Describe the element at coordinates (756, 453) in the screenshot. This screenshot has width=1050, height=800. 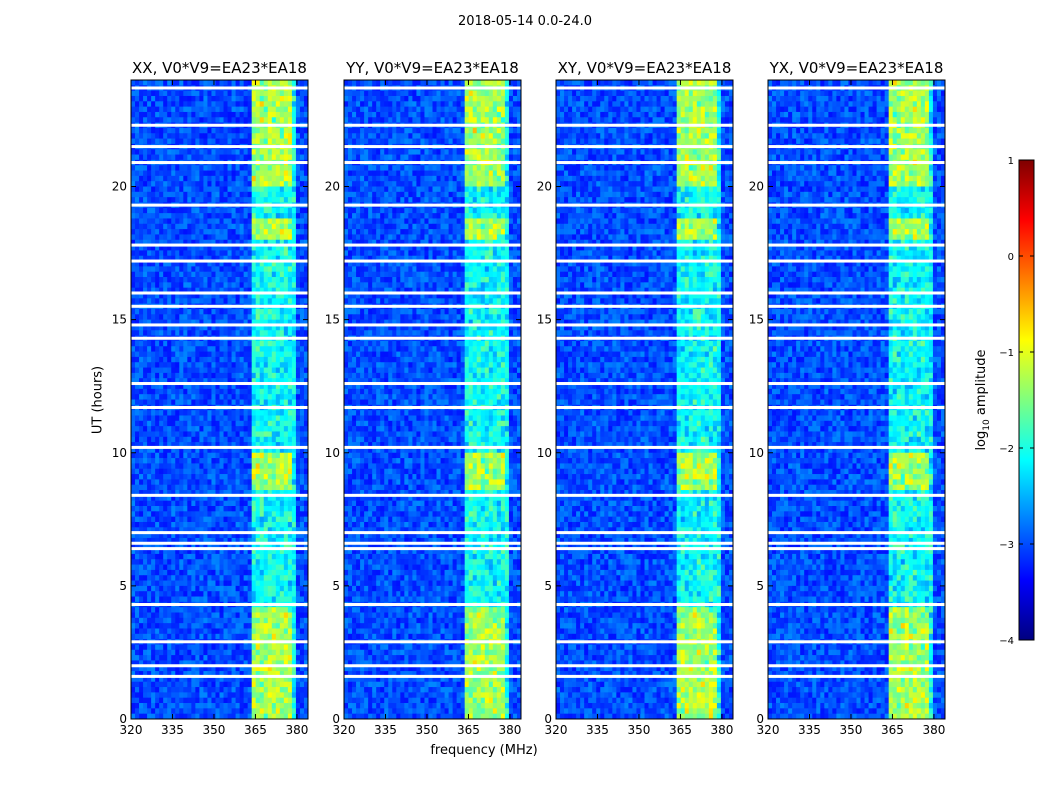
I see `y-tick-label-3-2: 10` at that location.